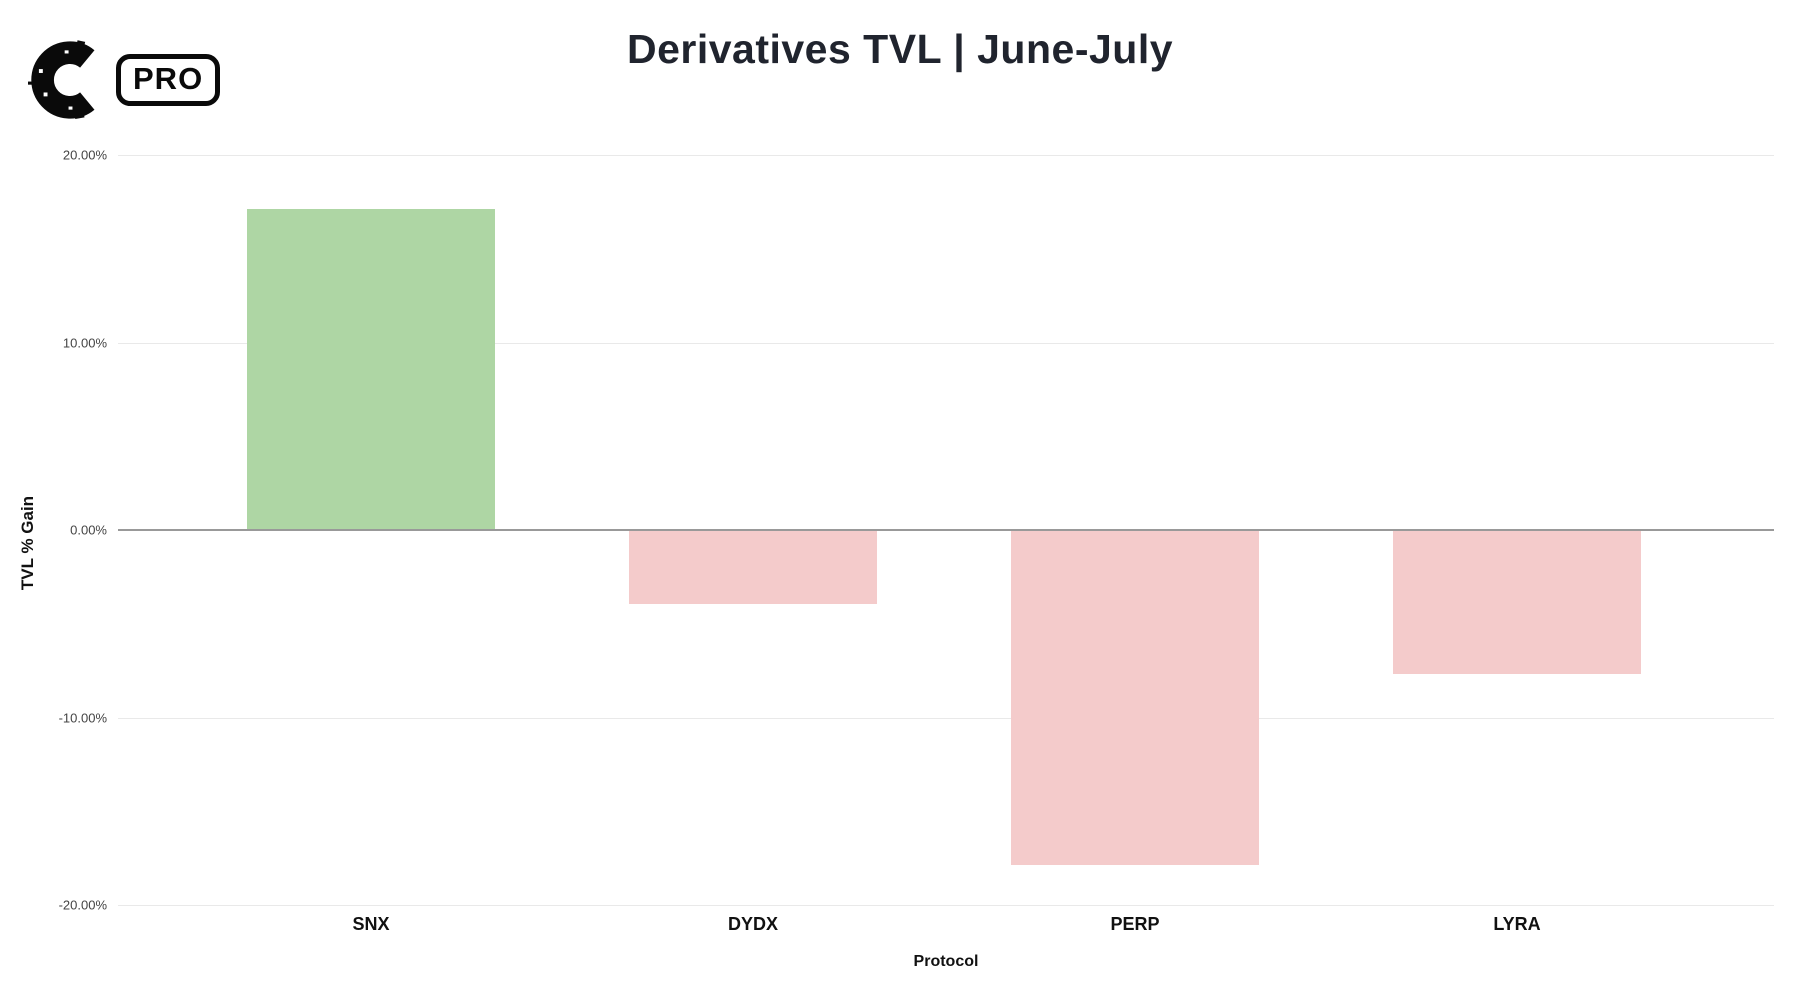 The width and height of the screenshot is (1800, 1001). Describe the element at coordinates (1517, 602) in the screenshot. I see `bar-lyra` at that location.